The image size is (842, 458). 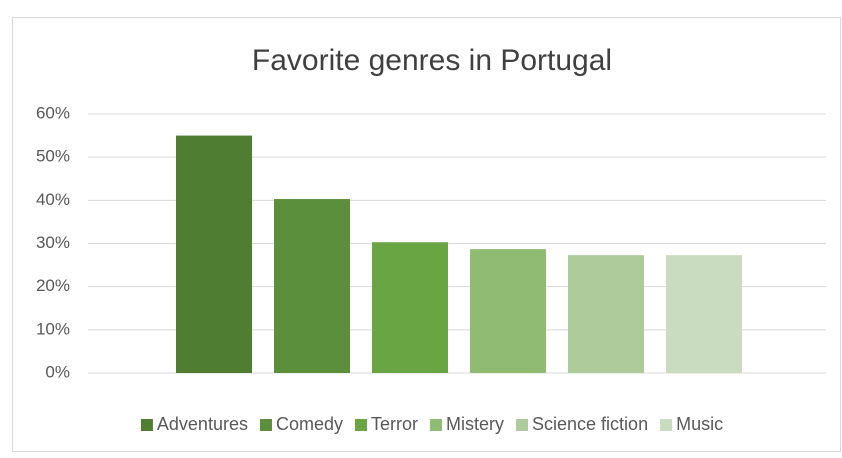 What do you see at coordinates (53, 199) in the screenshot?
I see `y-tick-label: 40%` at bounding box center [53, 199].